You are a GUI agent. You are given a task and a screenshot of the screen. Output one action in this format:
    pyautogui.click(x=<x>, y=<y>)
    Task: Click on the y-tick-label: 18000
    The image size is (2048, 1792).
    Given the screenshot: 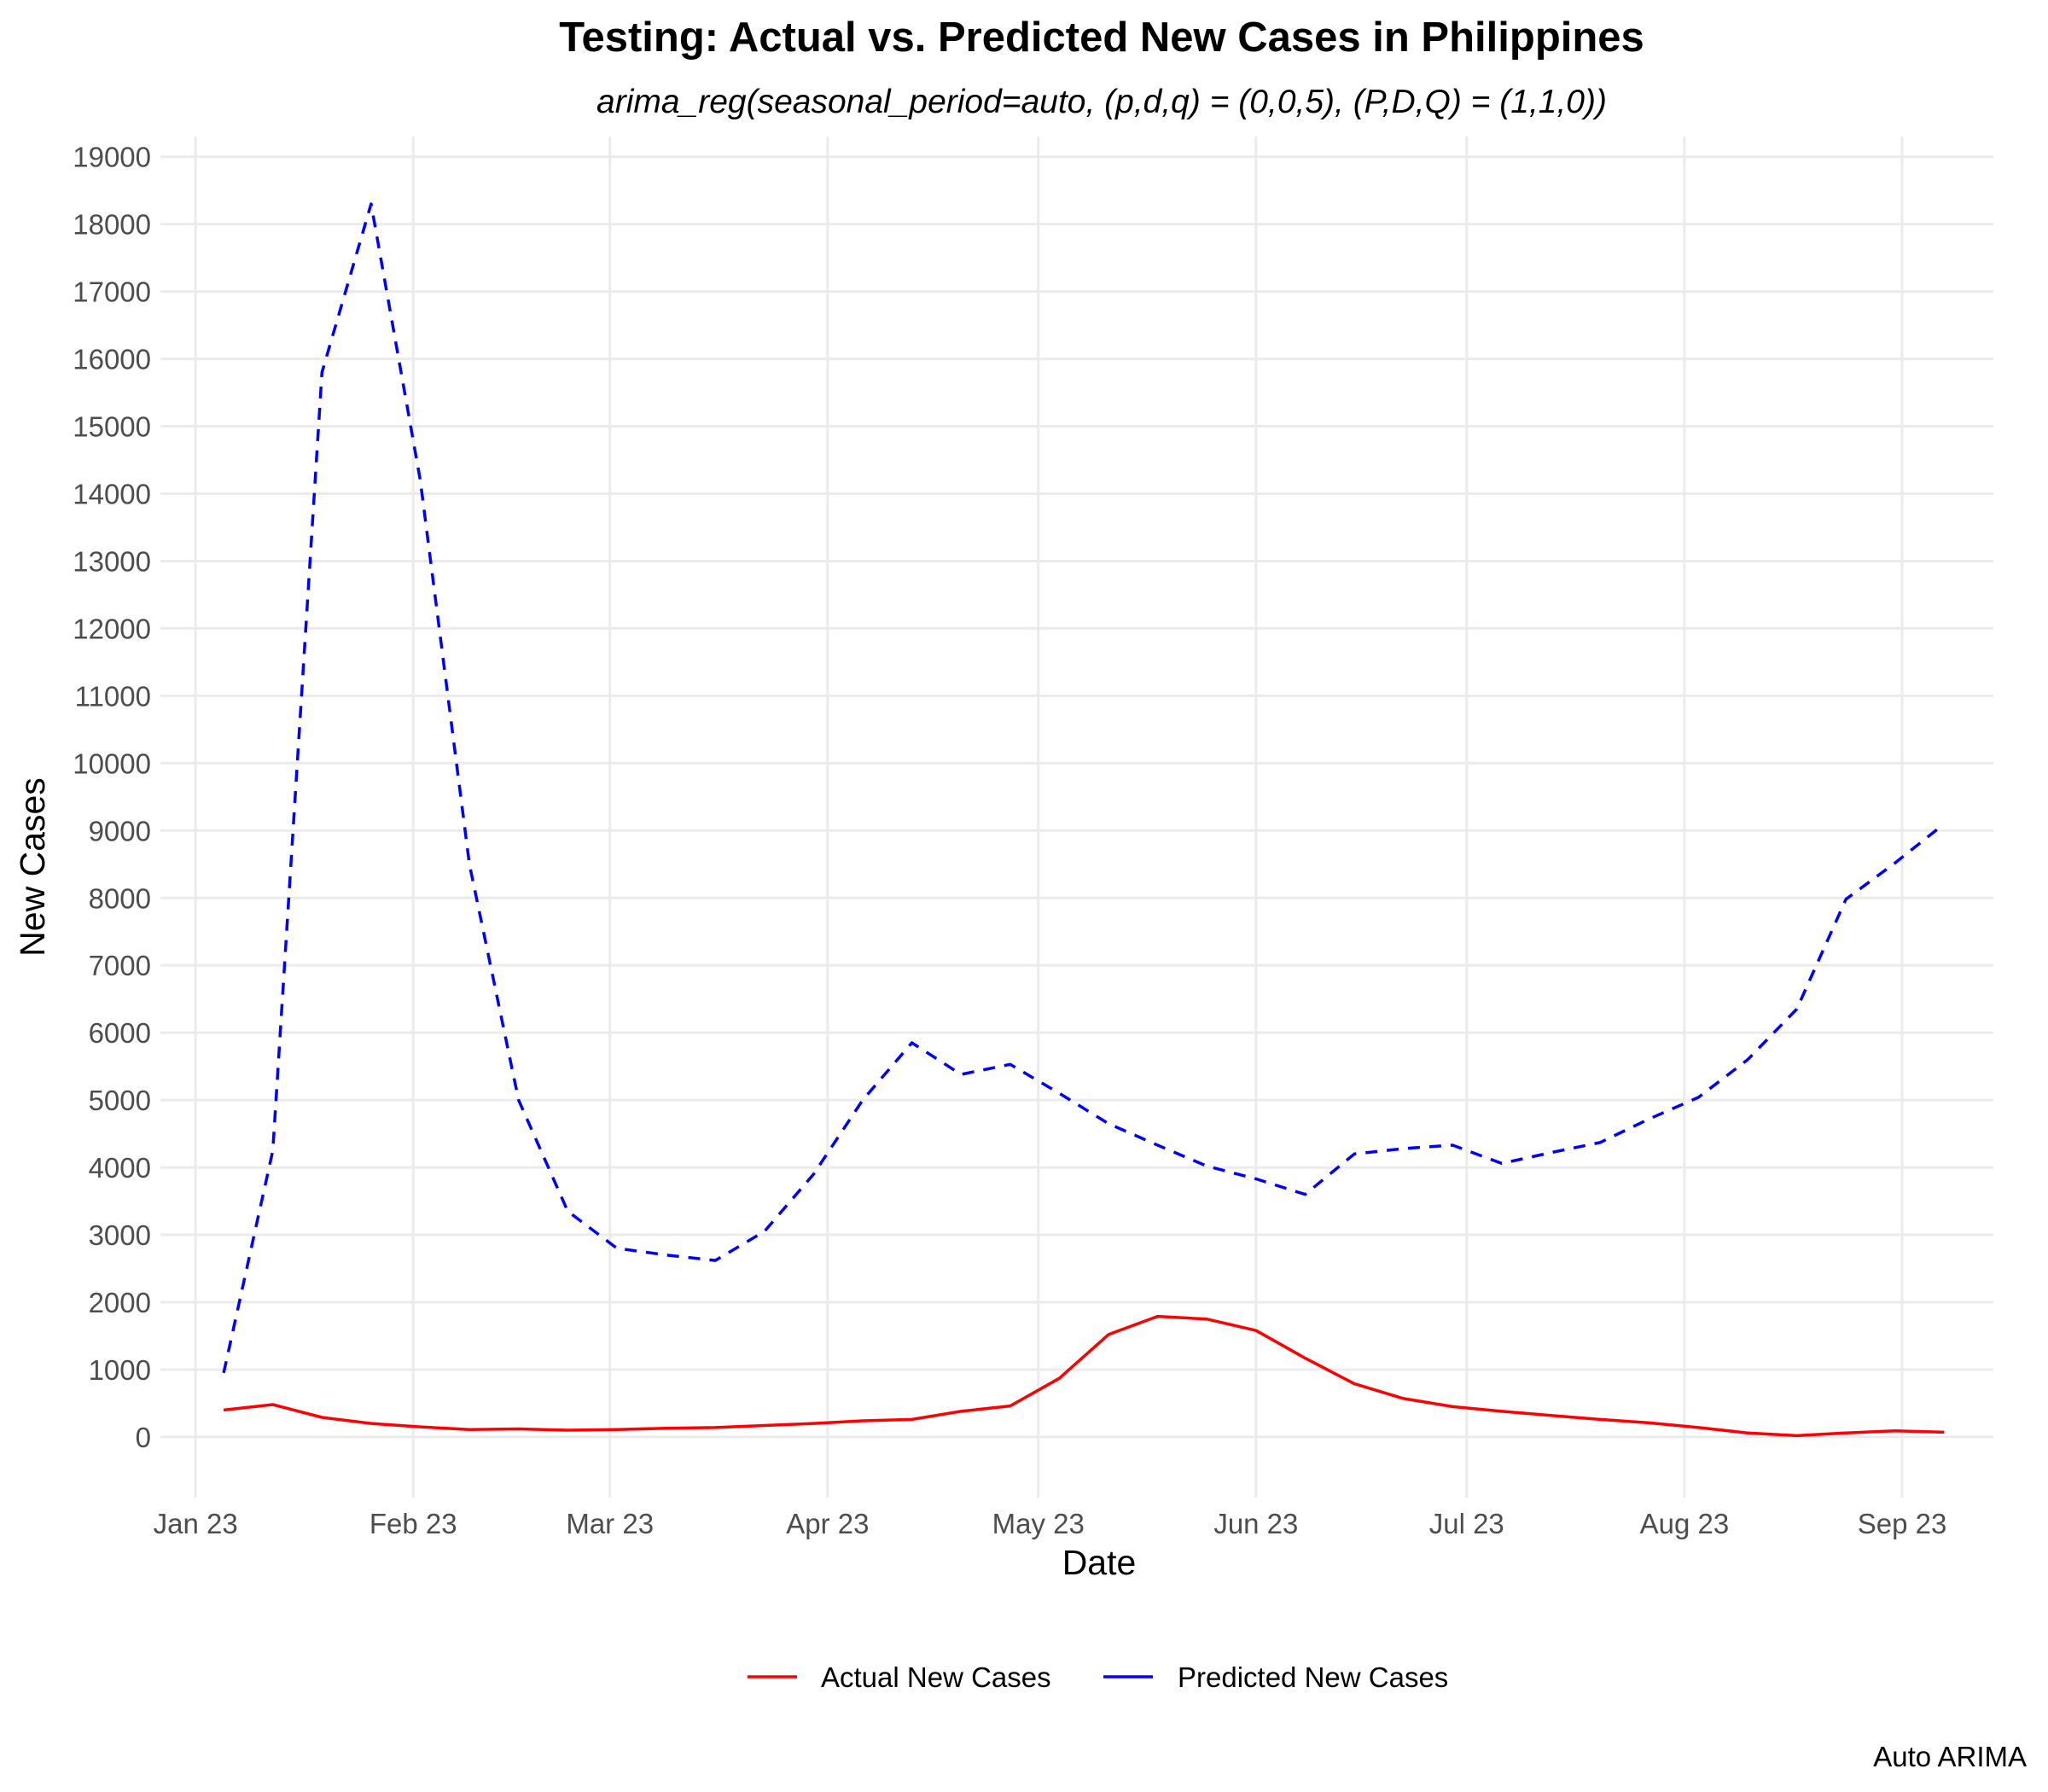 What is the action you would take?
    pyautogui.click(x=112, y=225)
    